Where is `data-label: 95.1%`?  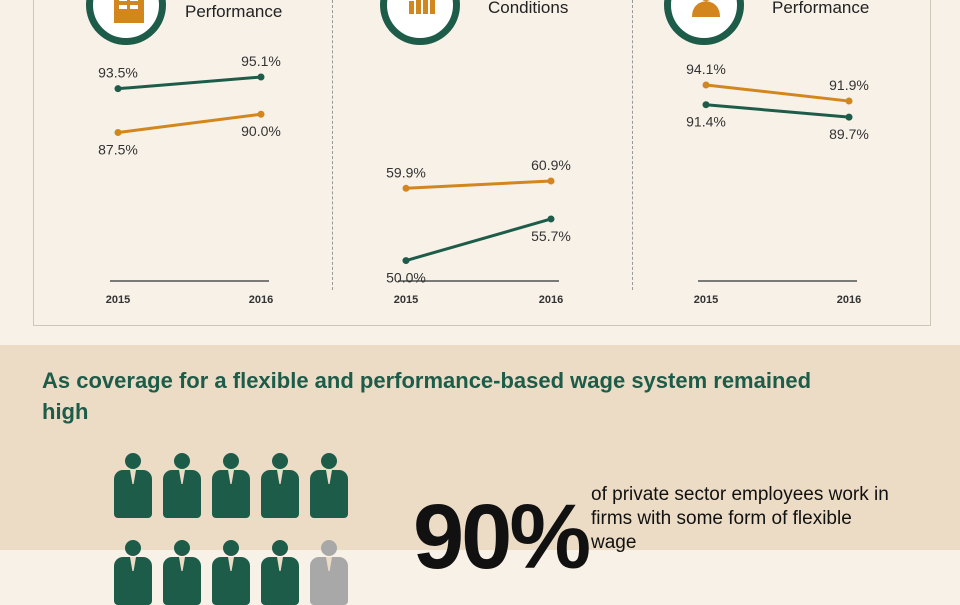 data-label: 95.1% is located at coordinates (261, 61).